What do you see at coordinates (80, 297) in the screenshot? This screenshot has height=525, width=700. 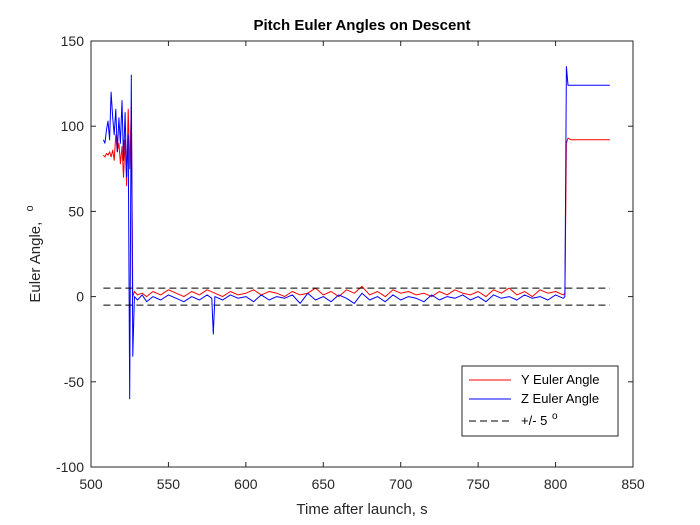 I see `y-tick-label: 0` at bounding box center [80, 297].